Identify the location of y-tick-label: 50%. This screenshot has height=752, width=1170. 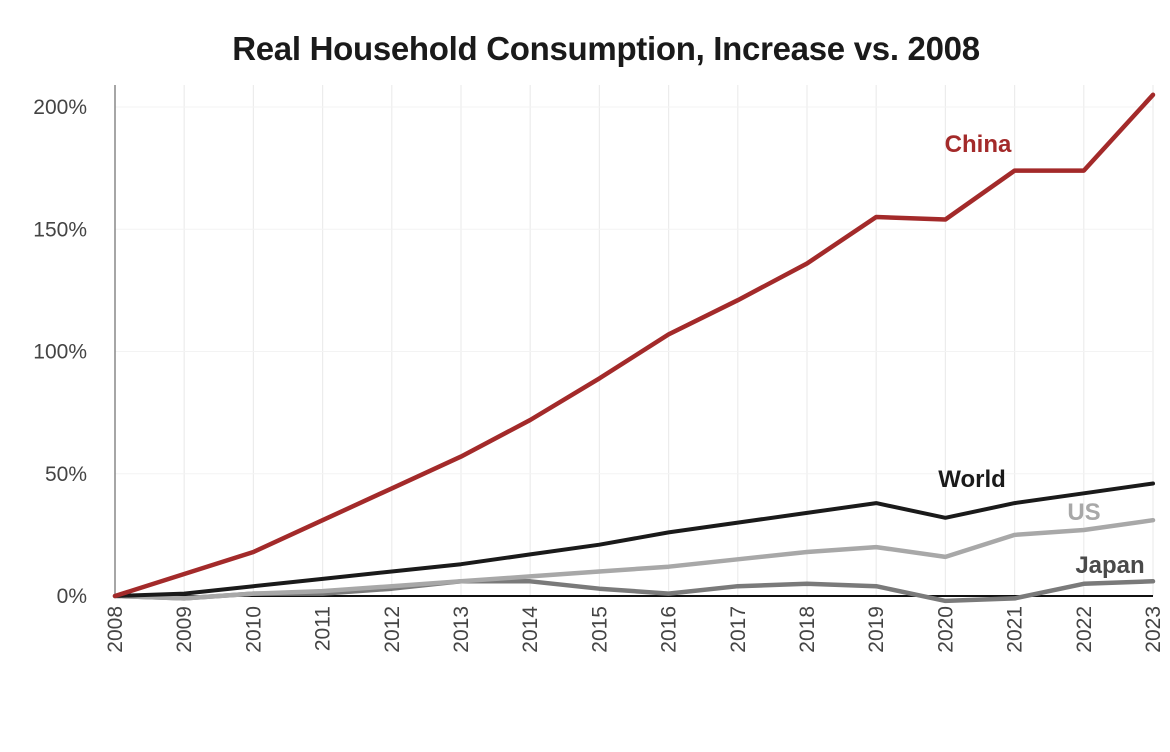
(66, 474).